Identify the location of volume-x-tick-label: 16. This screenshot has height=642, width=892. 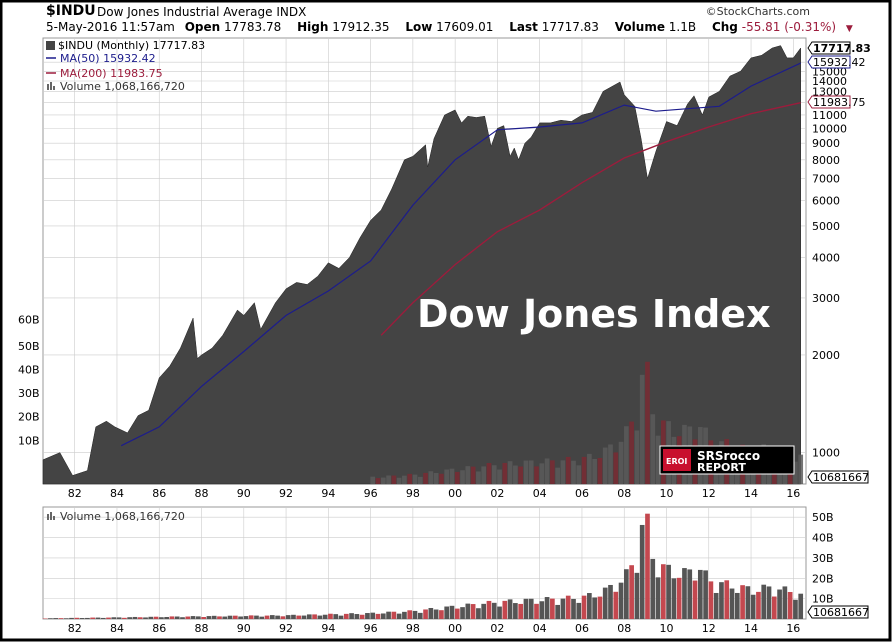
(793, 628).